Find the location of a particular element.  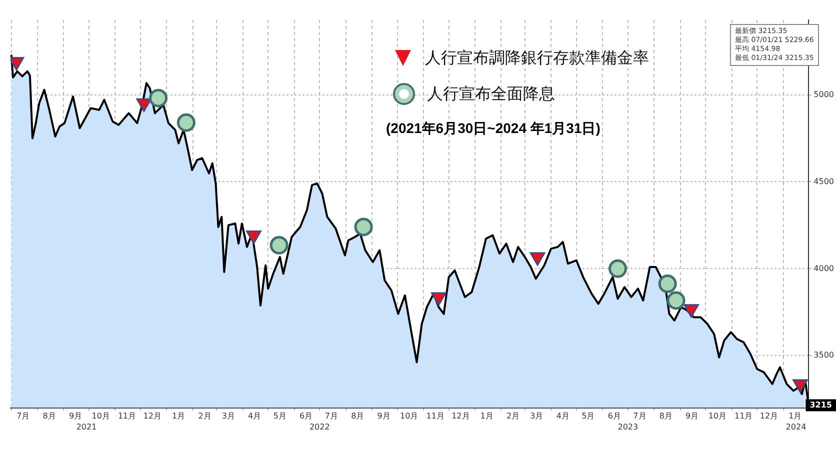

x2-tick-label: 2024 is located at coordinates (796, 427).